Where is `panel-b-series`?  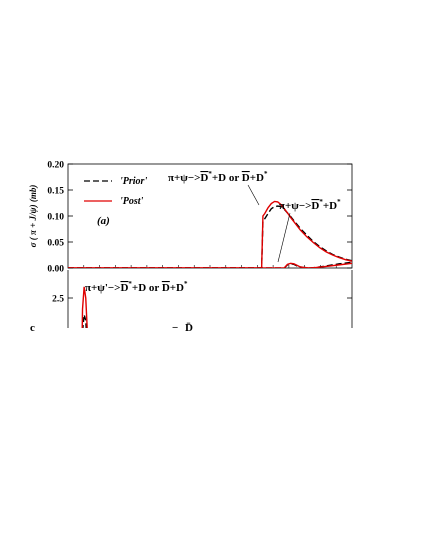
panel-b-series is located at coordinates (84, 307).